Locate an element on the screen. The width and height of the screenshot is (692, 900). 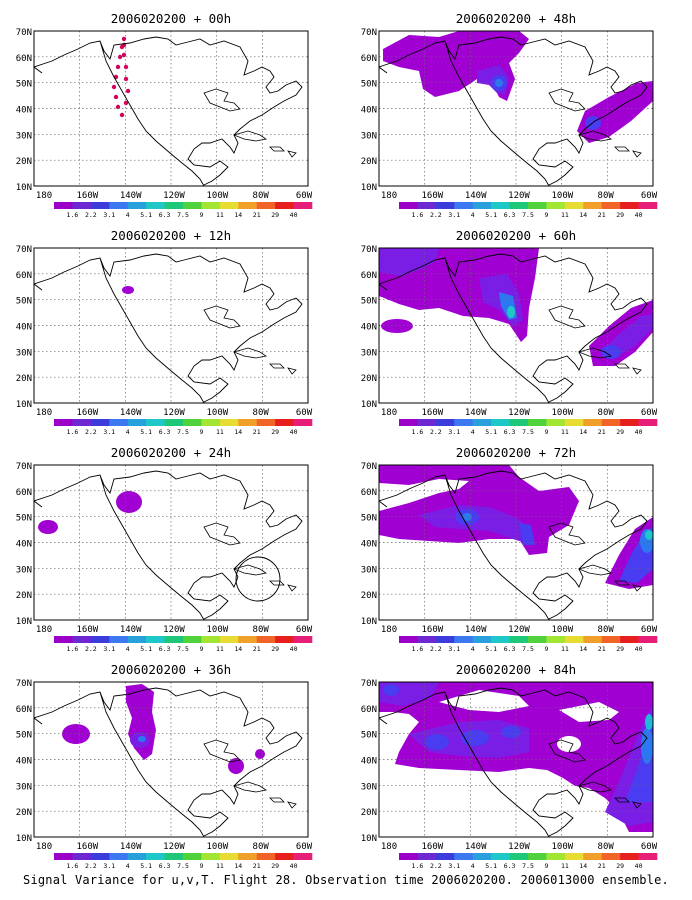
lon-tick-label: 100W is located at coordinates (217, 413).